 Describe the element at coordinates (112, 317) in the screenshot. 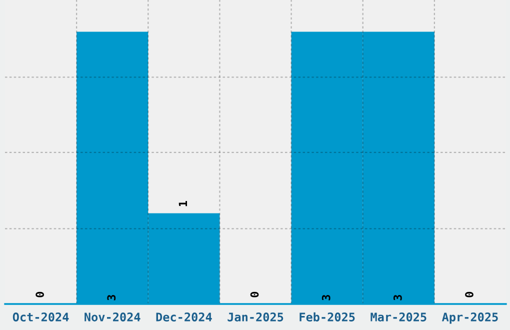

I see `x-tick-label: Nov-2024` at that location.